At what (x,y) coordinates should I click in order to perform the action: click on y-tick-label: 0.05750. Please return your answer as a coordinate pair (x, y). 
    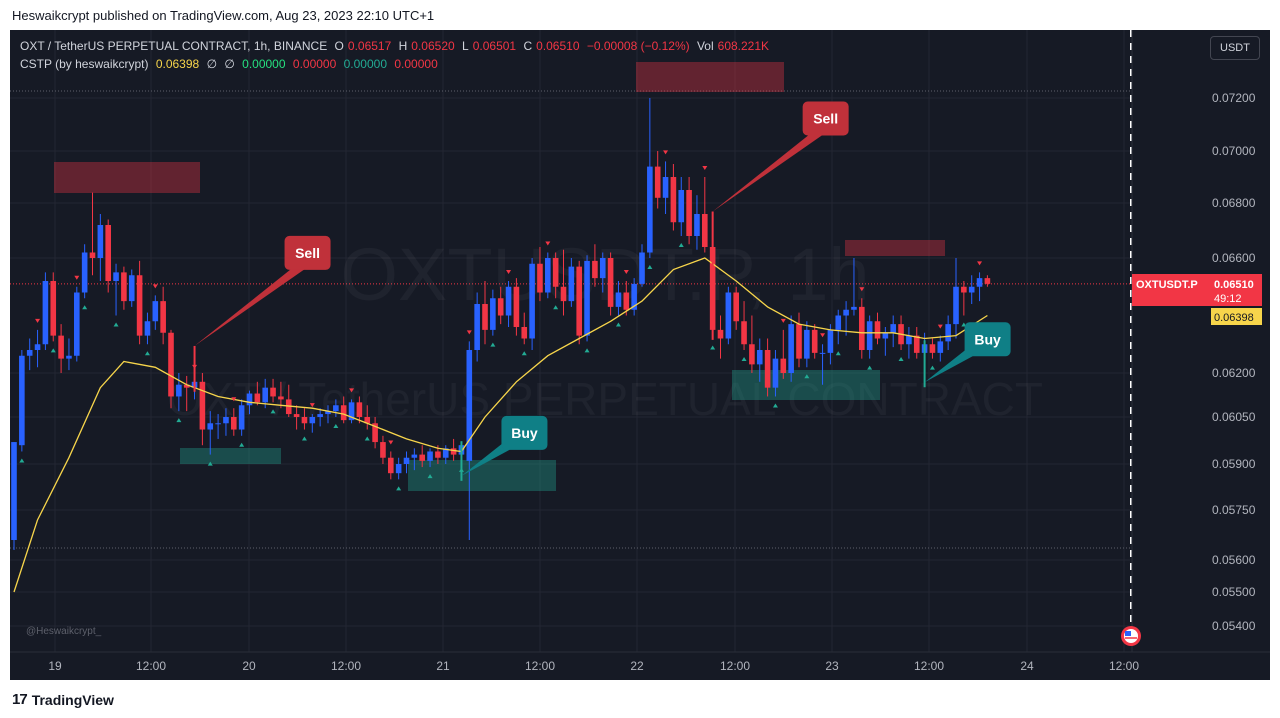
    Looking at the image, I should click on (1234, 510).